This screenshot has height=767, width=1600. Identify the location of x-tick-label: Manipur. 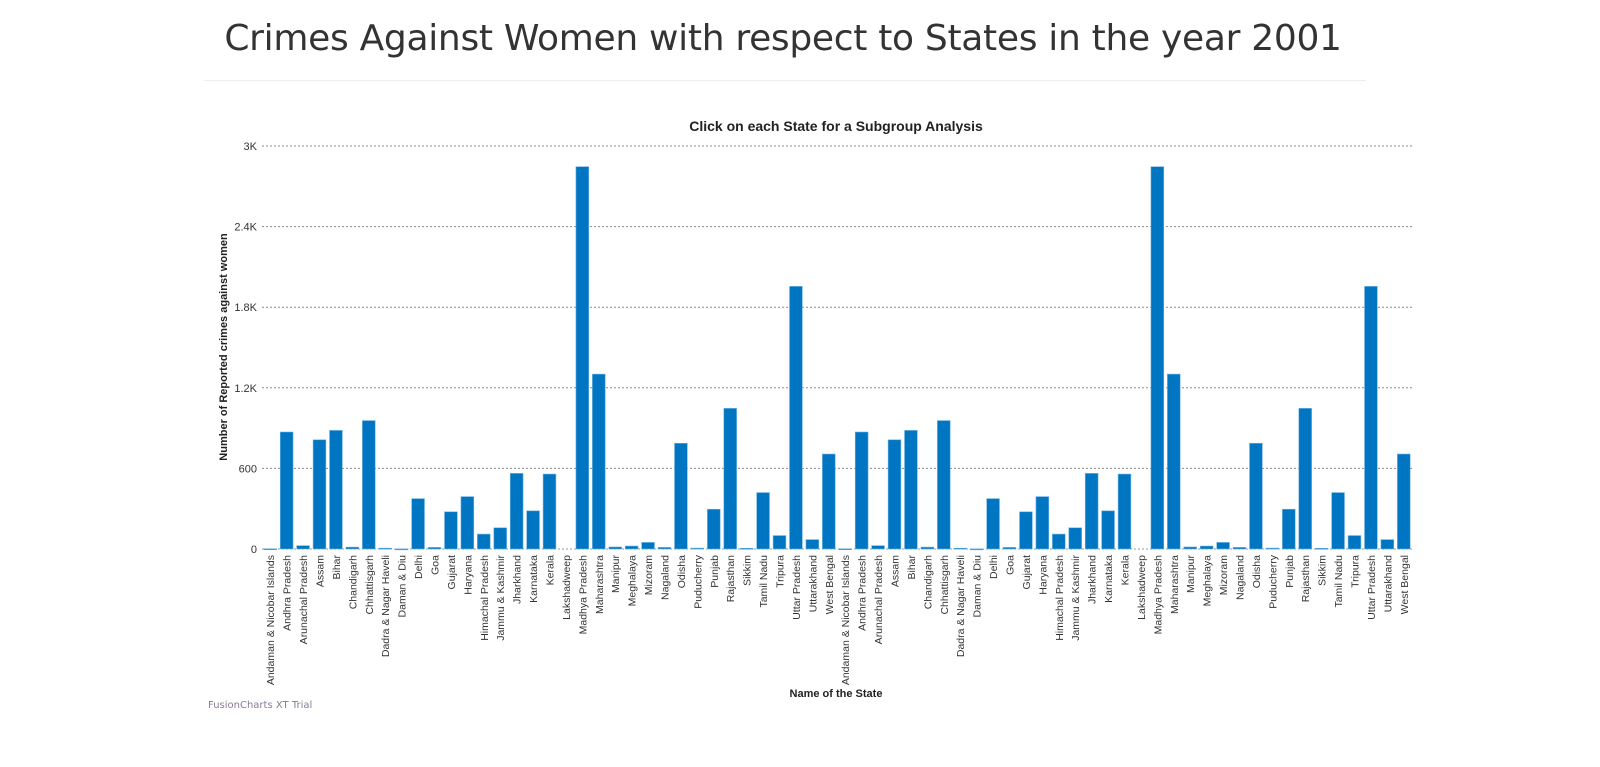
(1191, 573).